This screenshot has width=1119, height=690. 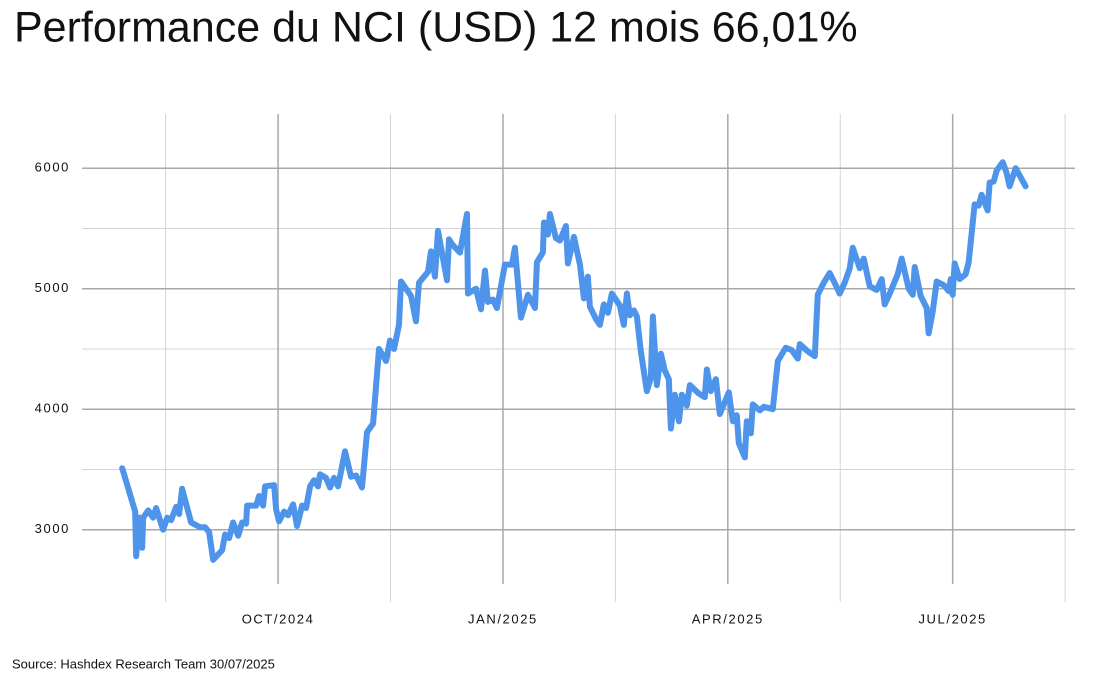 What do you see at coordinates (52, 408) in the screenshot?
I see `y-tick-label: 4000` at bounding box center [52, 408].